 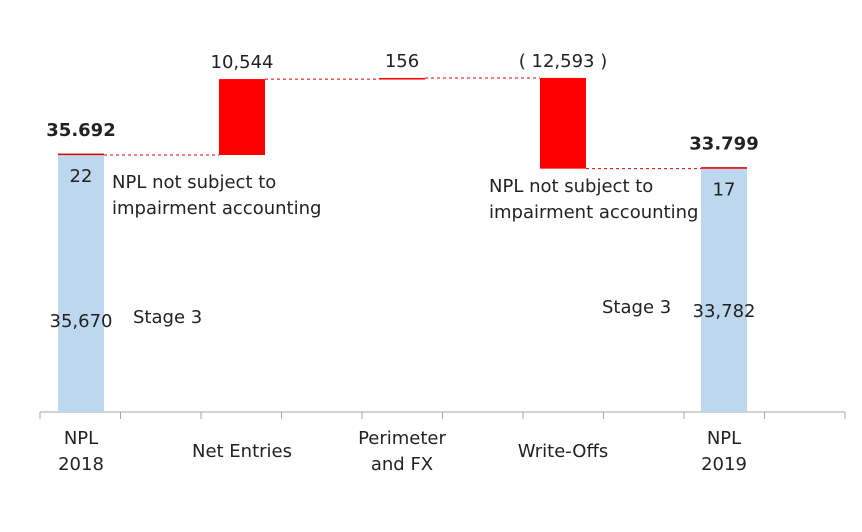 I want to click on annotation-left-npl-line1: NPL not subject to, so click(x=194, y=182).